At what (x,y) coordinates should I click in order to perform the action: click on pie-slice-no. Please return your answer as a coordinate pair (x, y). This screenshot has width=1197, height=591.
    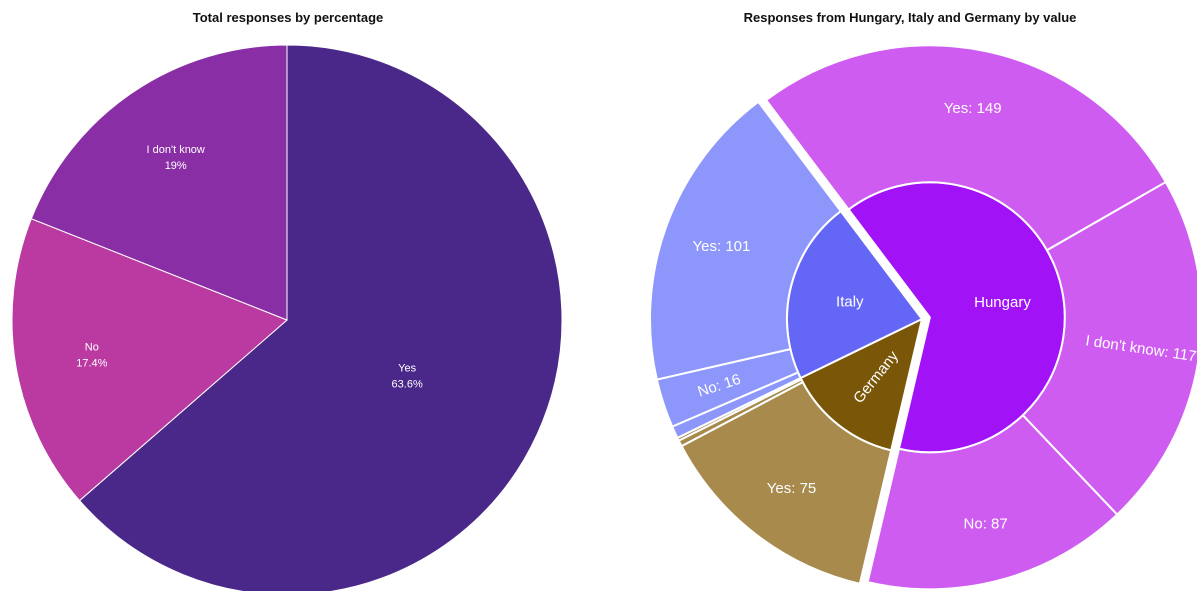
    Looking at the image, I should click on (149, 360).